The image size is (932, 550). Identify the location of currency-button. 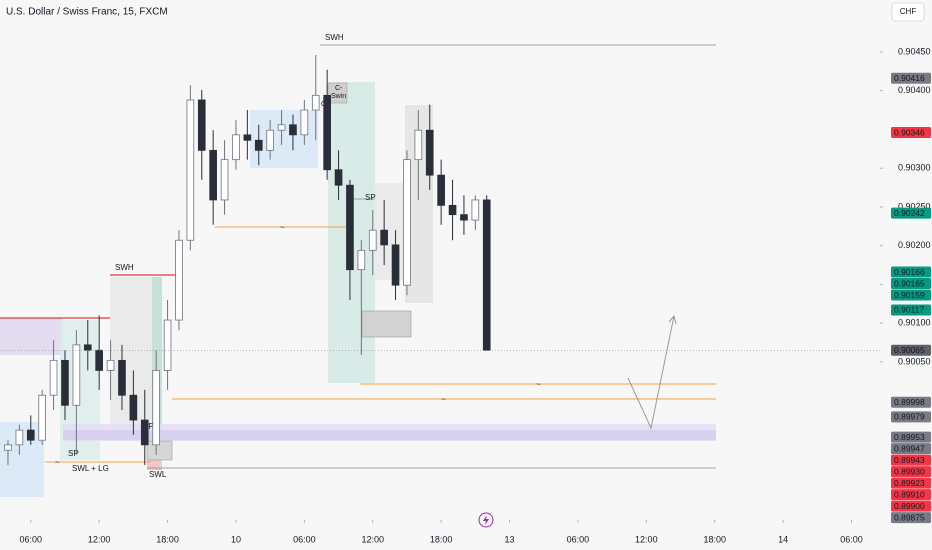
(908, 12).